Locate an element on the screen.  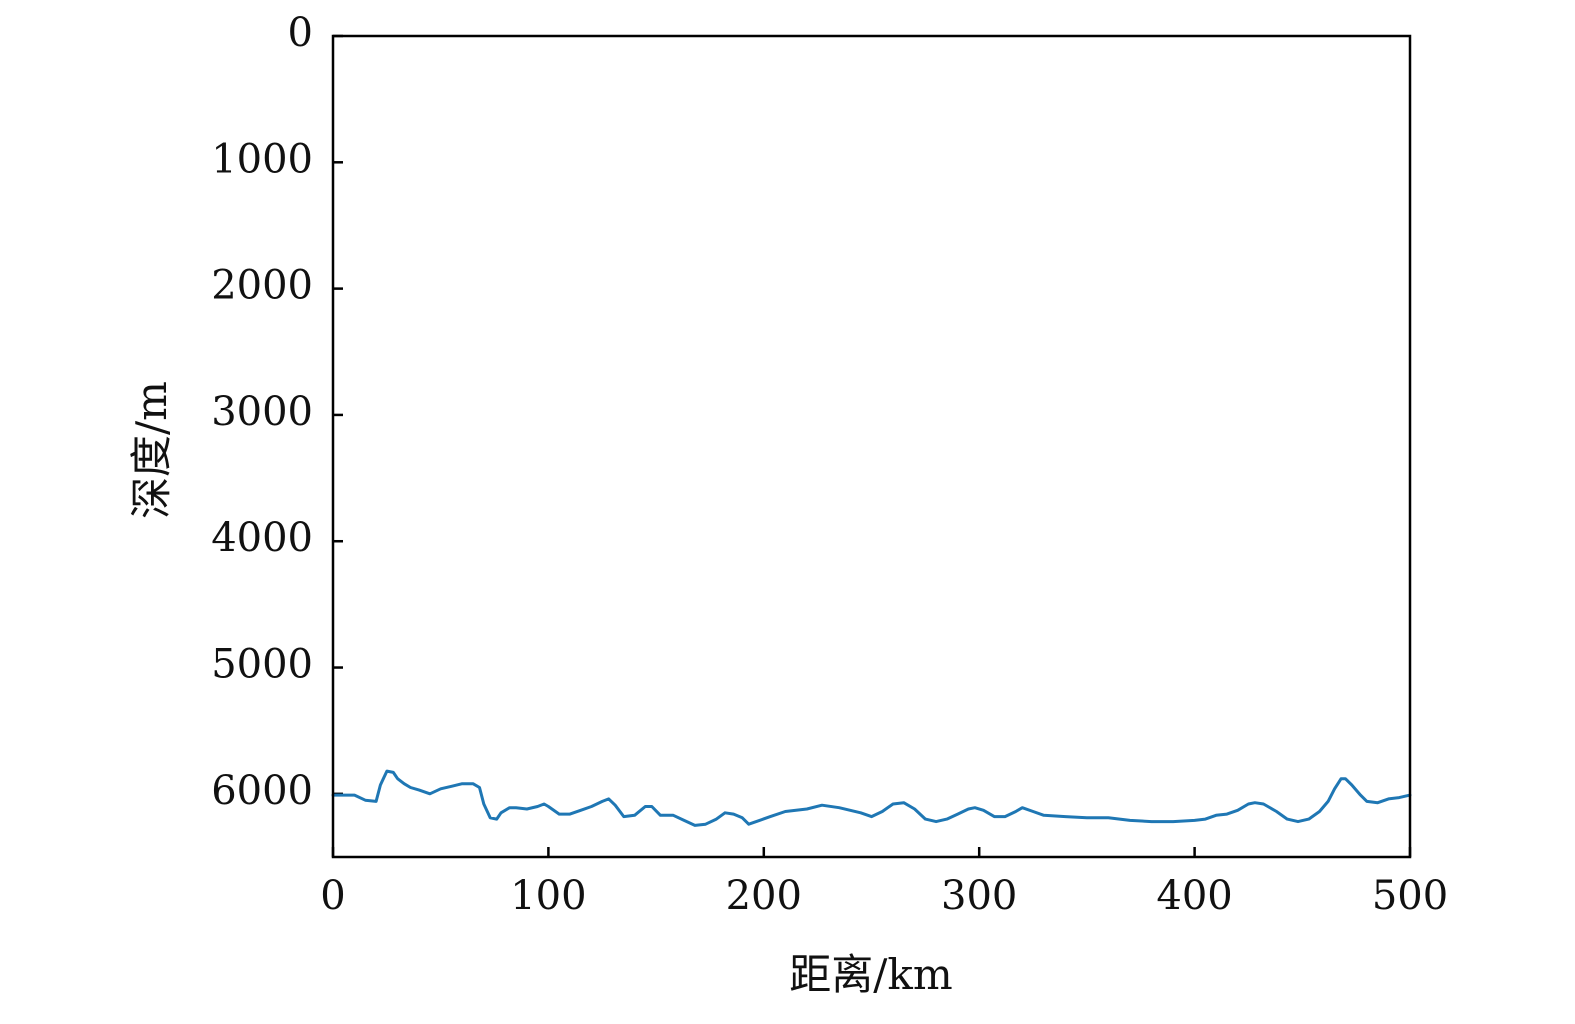
x-tick-label: 500 is located at coordinates (1410, 896).